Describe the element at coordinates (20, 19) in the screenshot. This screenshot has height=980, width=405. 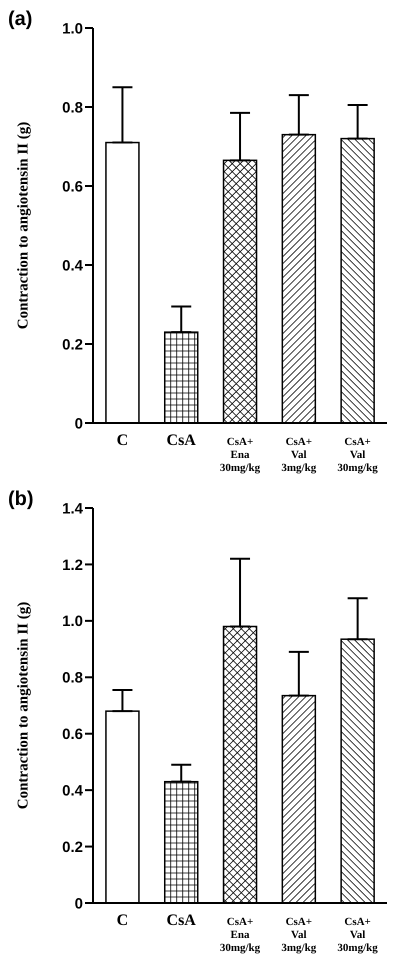
I see `chart-title: (a)` at that location.